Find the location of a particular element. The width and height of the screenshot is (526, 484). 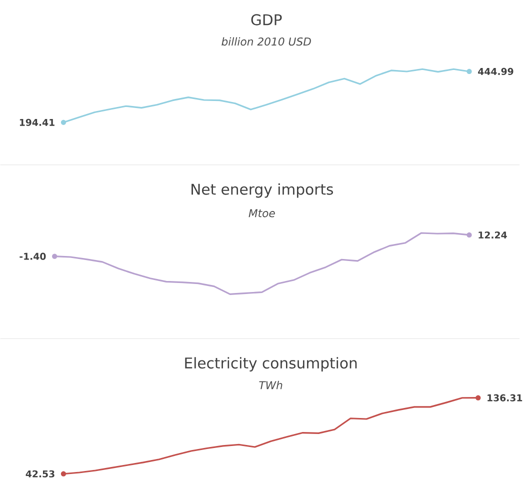

data-label: 136.31 is located at coordinates (505, 398).